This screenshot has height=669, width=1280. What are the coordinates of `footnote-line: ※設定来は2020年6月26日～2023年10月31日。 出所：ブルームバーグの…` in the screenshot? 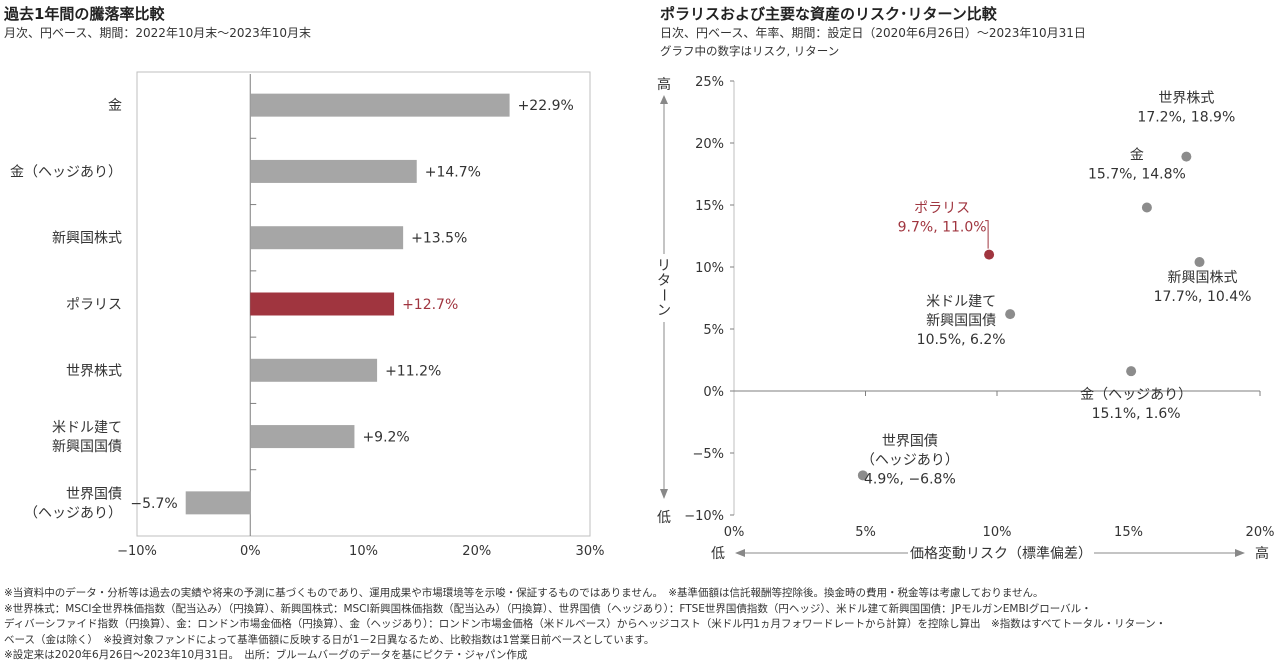 It's located at (266, 655).